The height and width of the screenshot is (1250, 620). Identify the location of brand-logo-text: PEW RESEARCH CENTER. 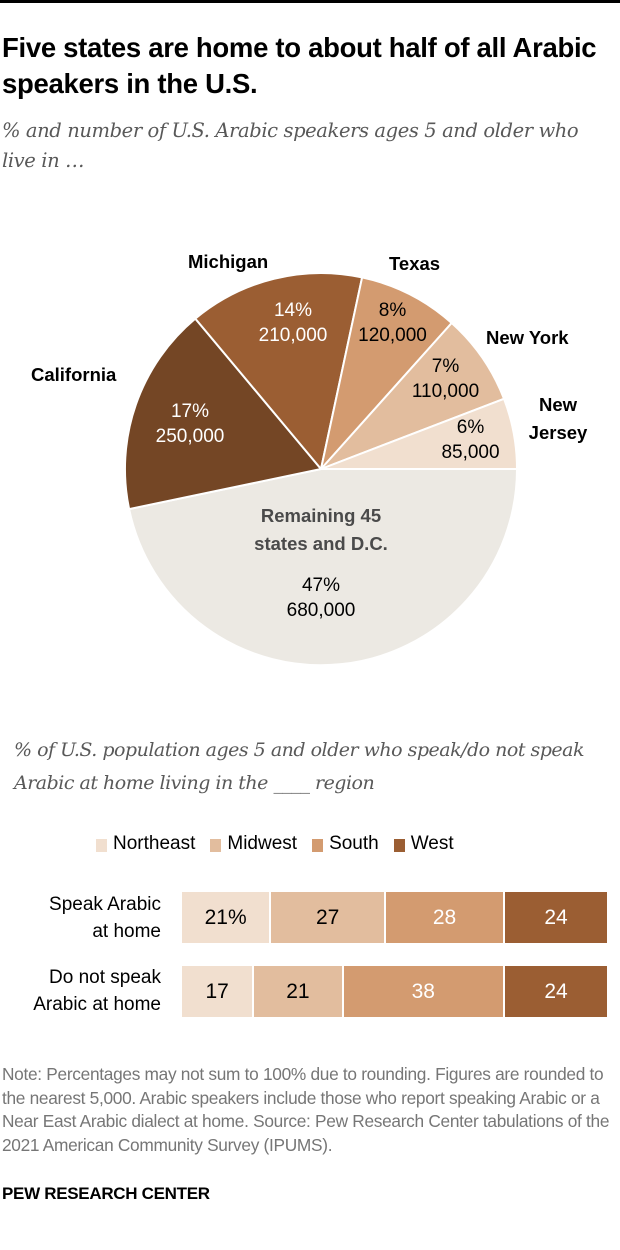
(106, 1193).